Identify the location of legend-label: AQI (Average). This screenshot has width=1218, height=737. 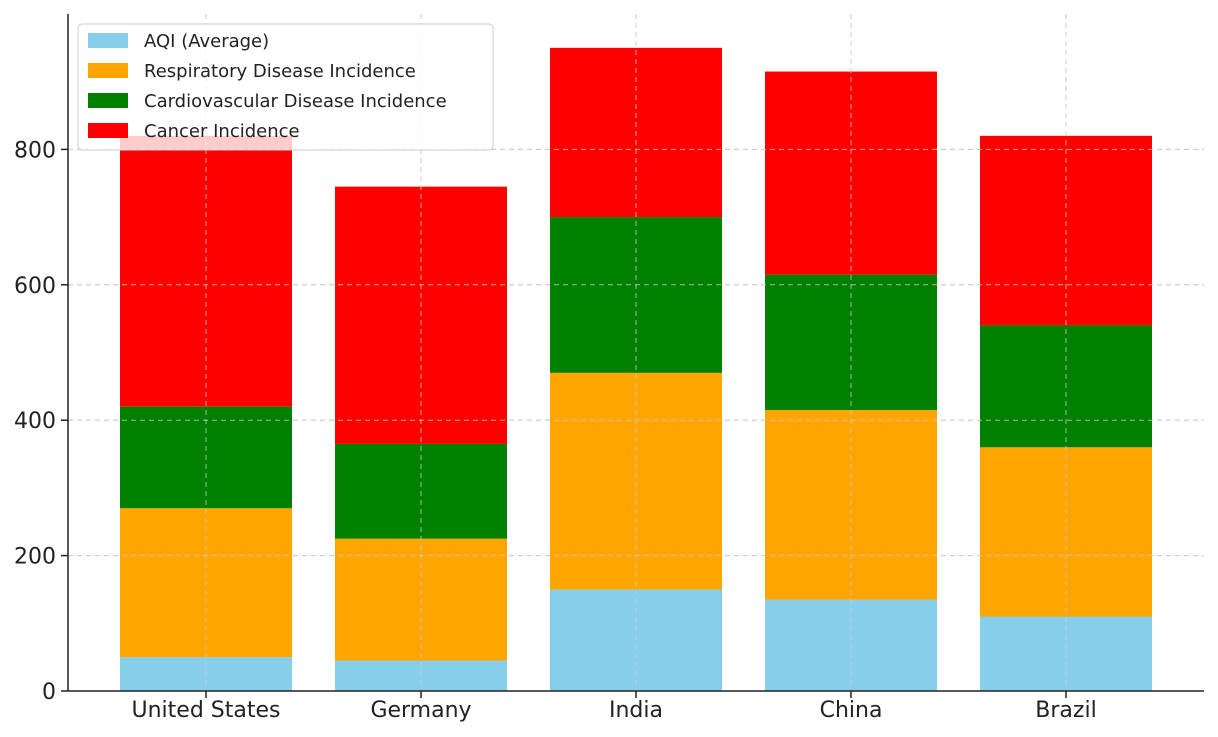
(206, 41).